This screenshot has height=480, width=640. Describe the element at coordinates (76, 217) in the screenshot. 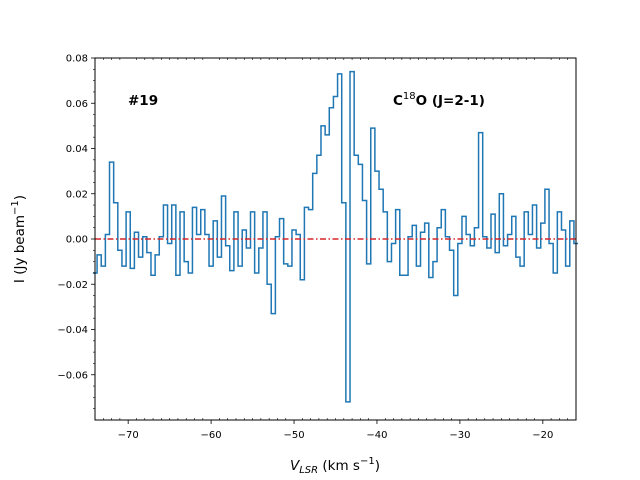

I see `y-axis-ticks: −0.06 −0.04 −0.02 0.00 0.02 0.04 0.06 0.08` at that location.